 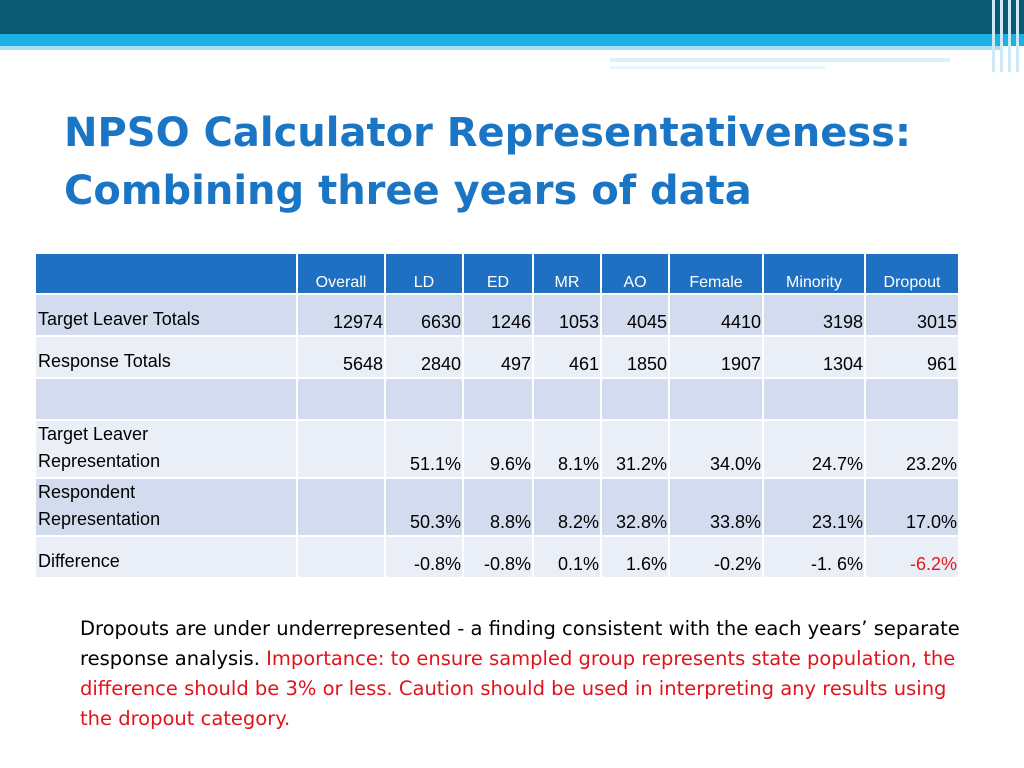 What do you see at coordinates (635, 315) in the screenshot?
I see `table-cell: 4045` at bounding box center [635, 315].